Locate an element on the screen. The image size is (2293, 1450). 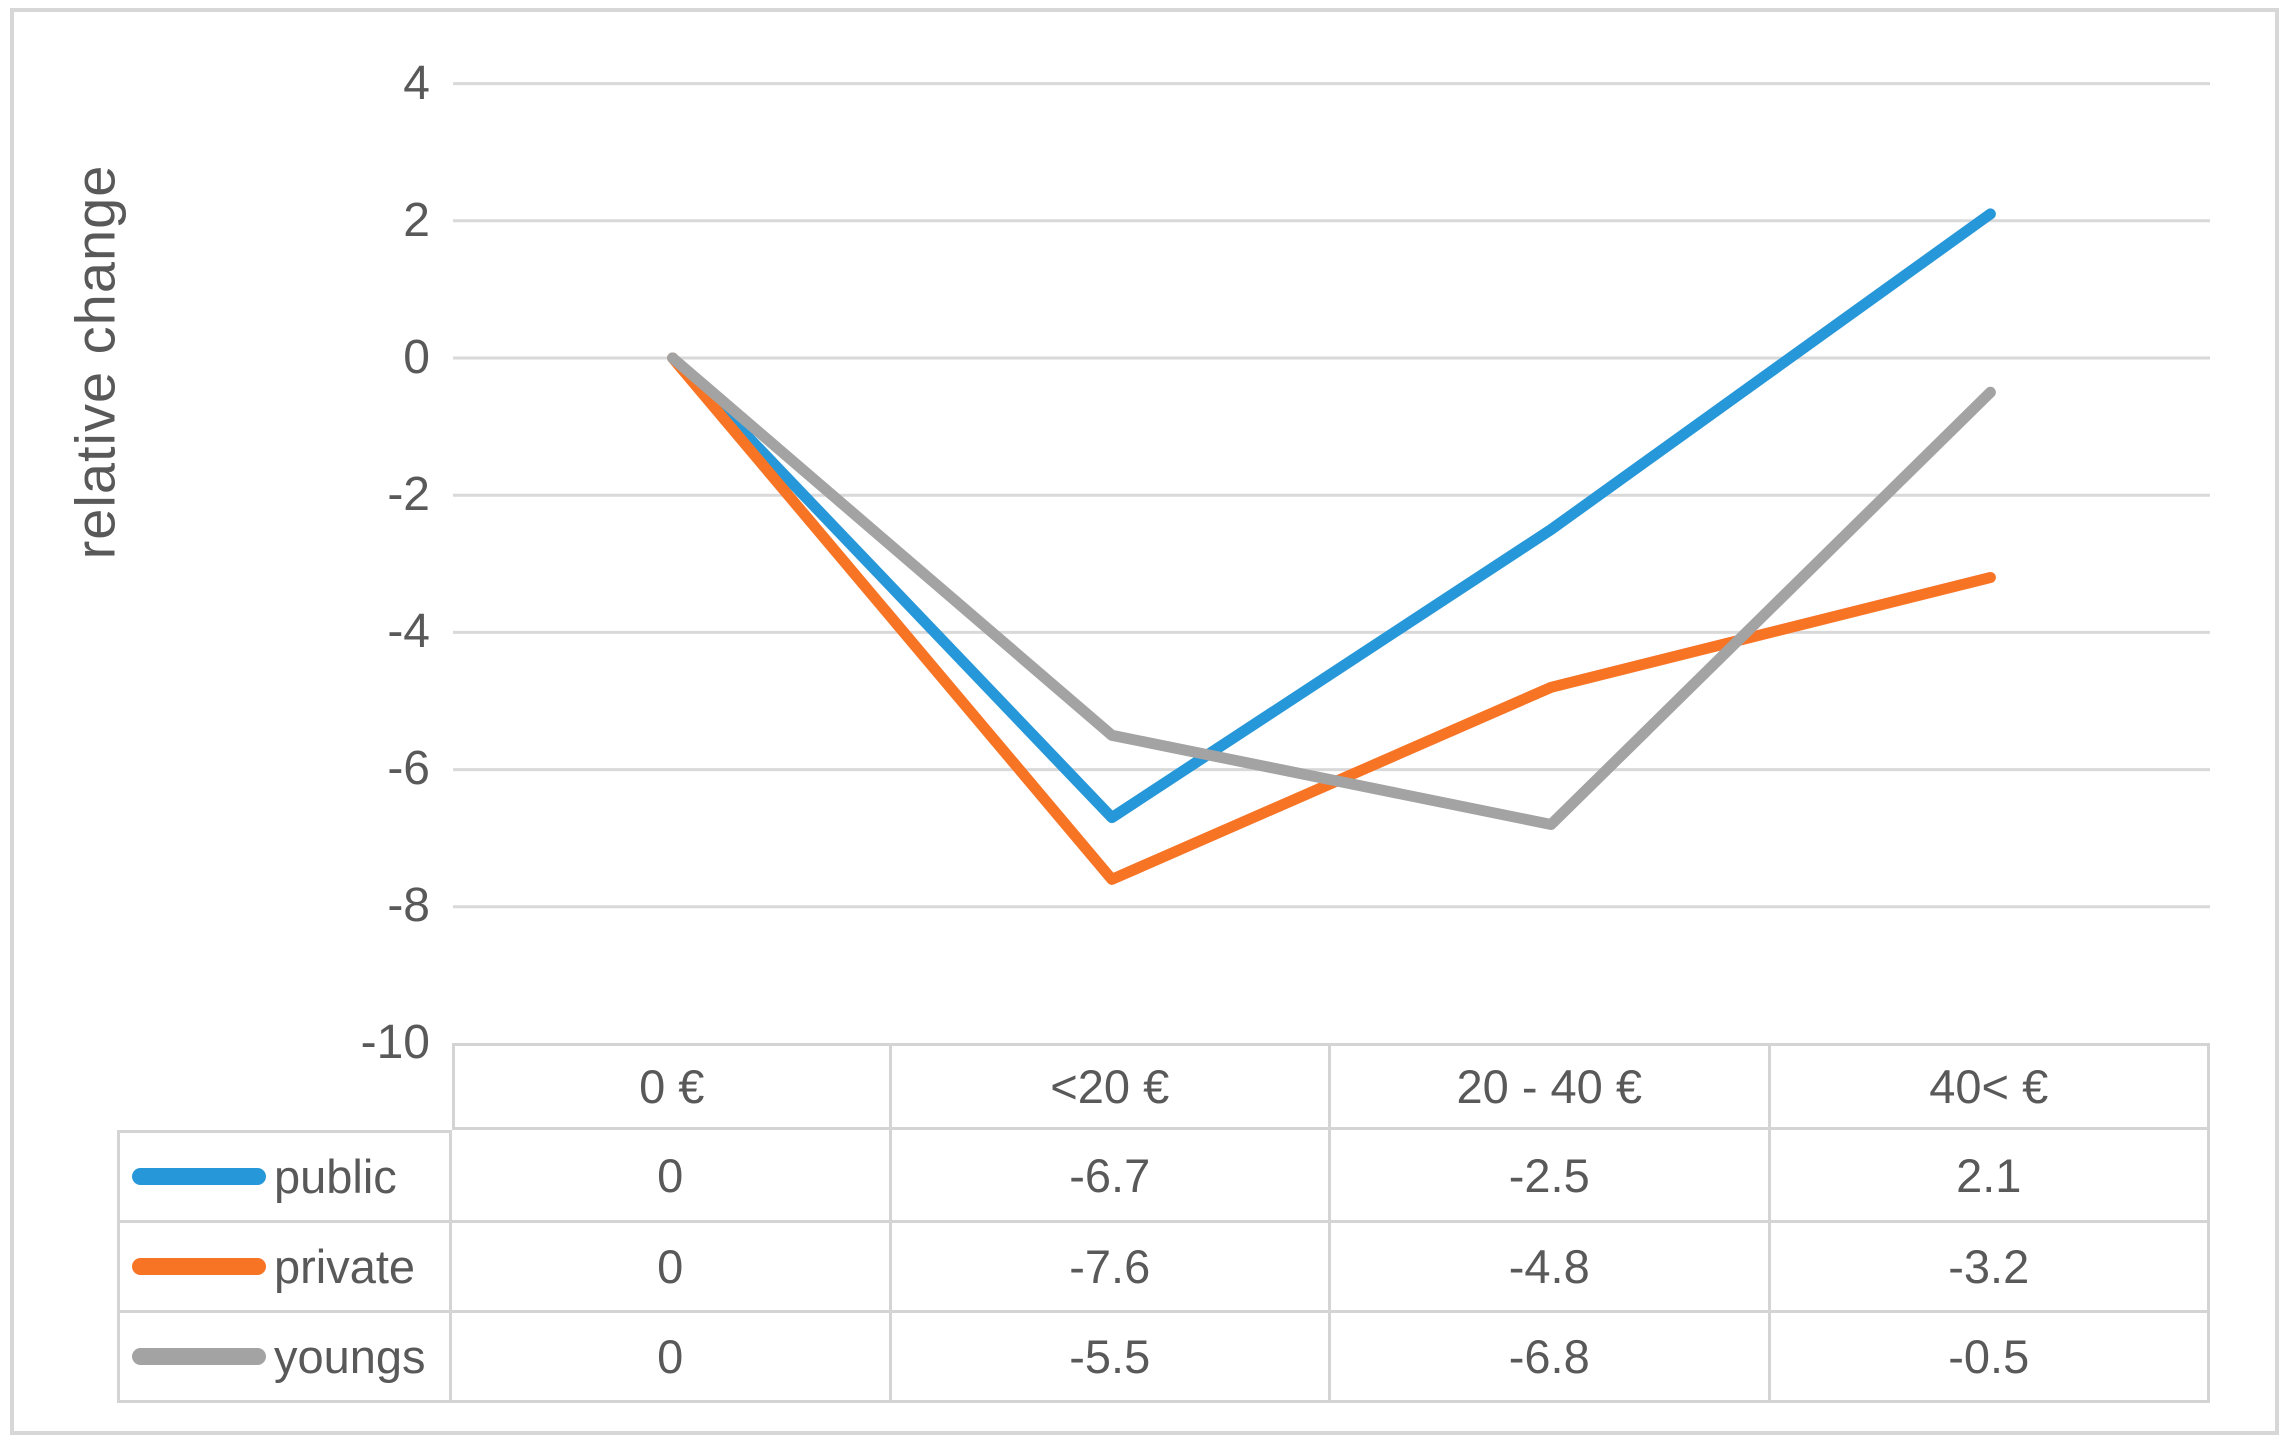
y-tick-label: -6 is located at coordinates (408, 768).